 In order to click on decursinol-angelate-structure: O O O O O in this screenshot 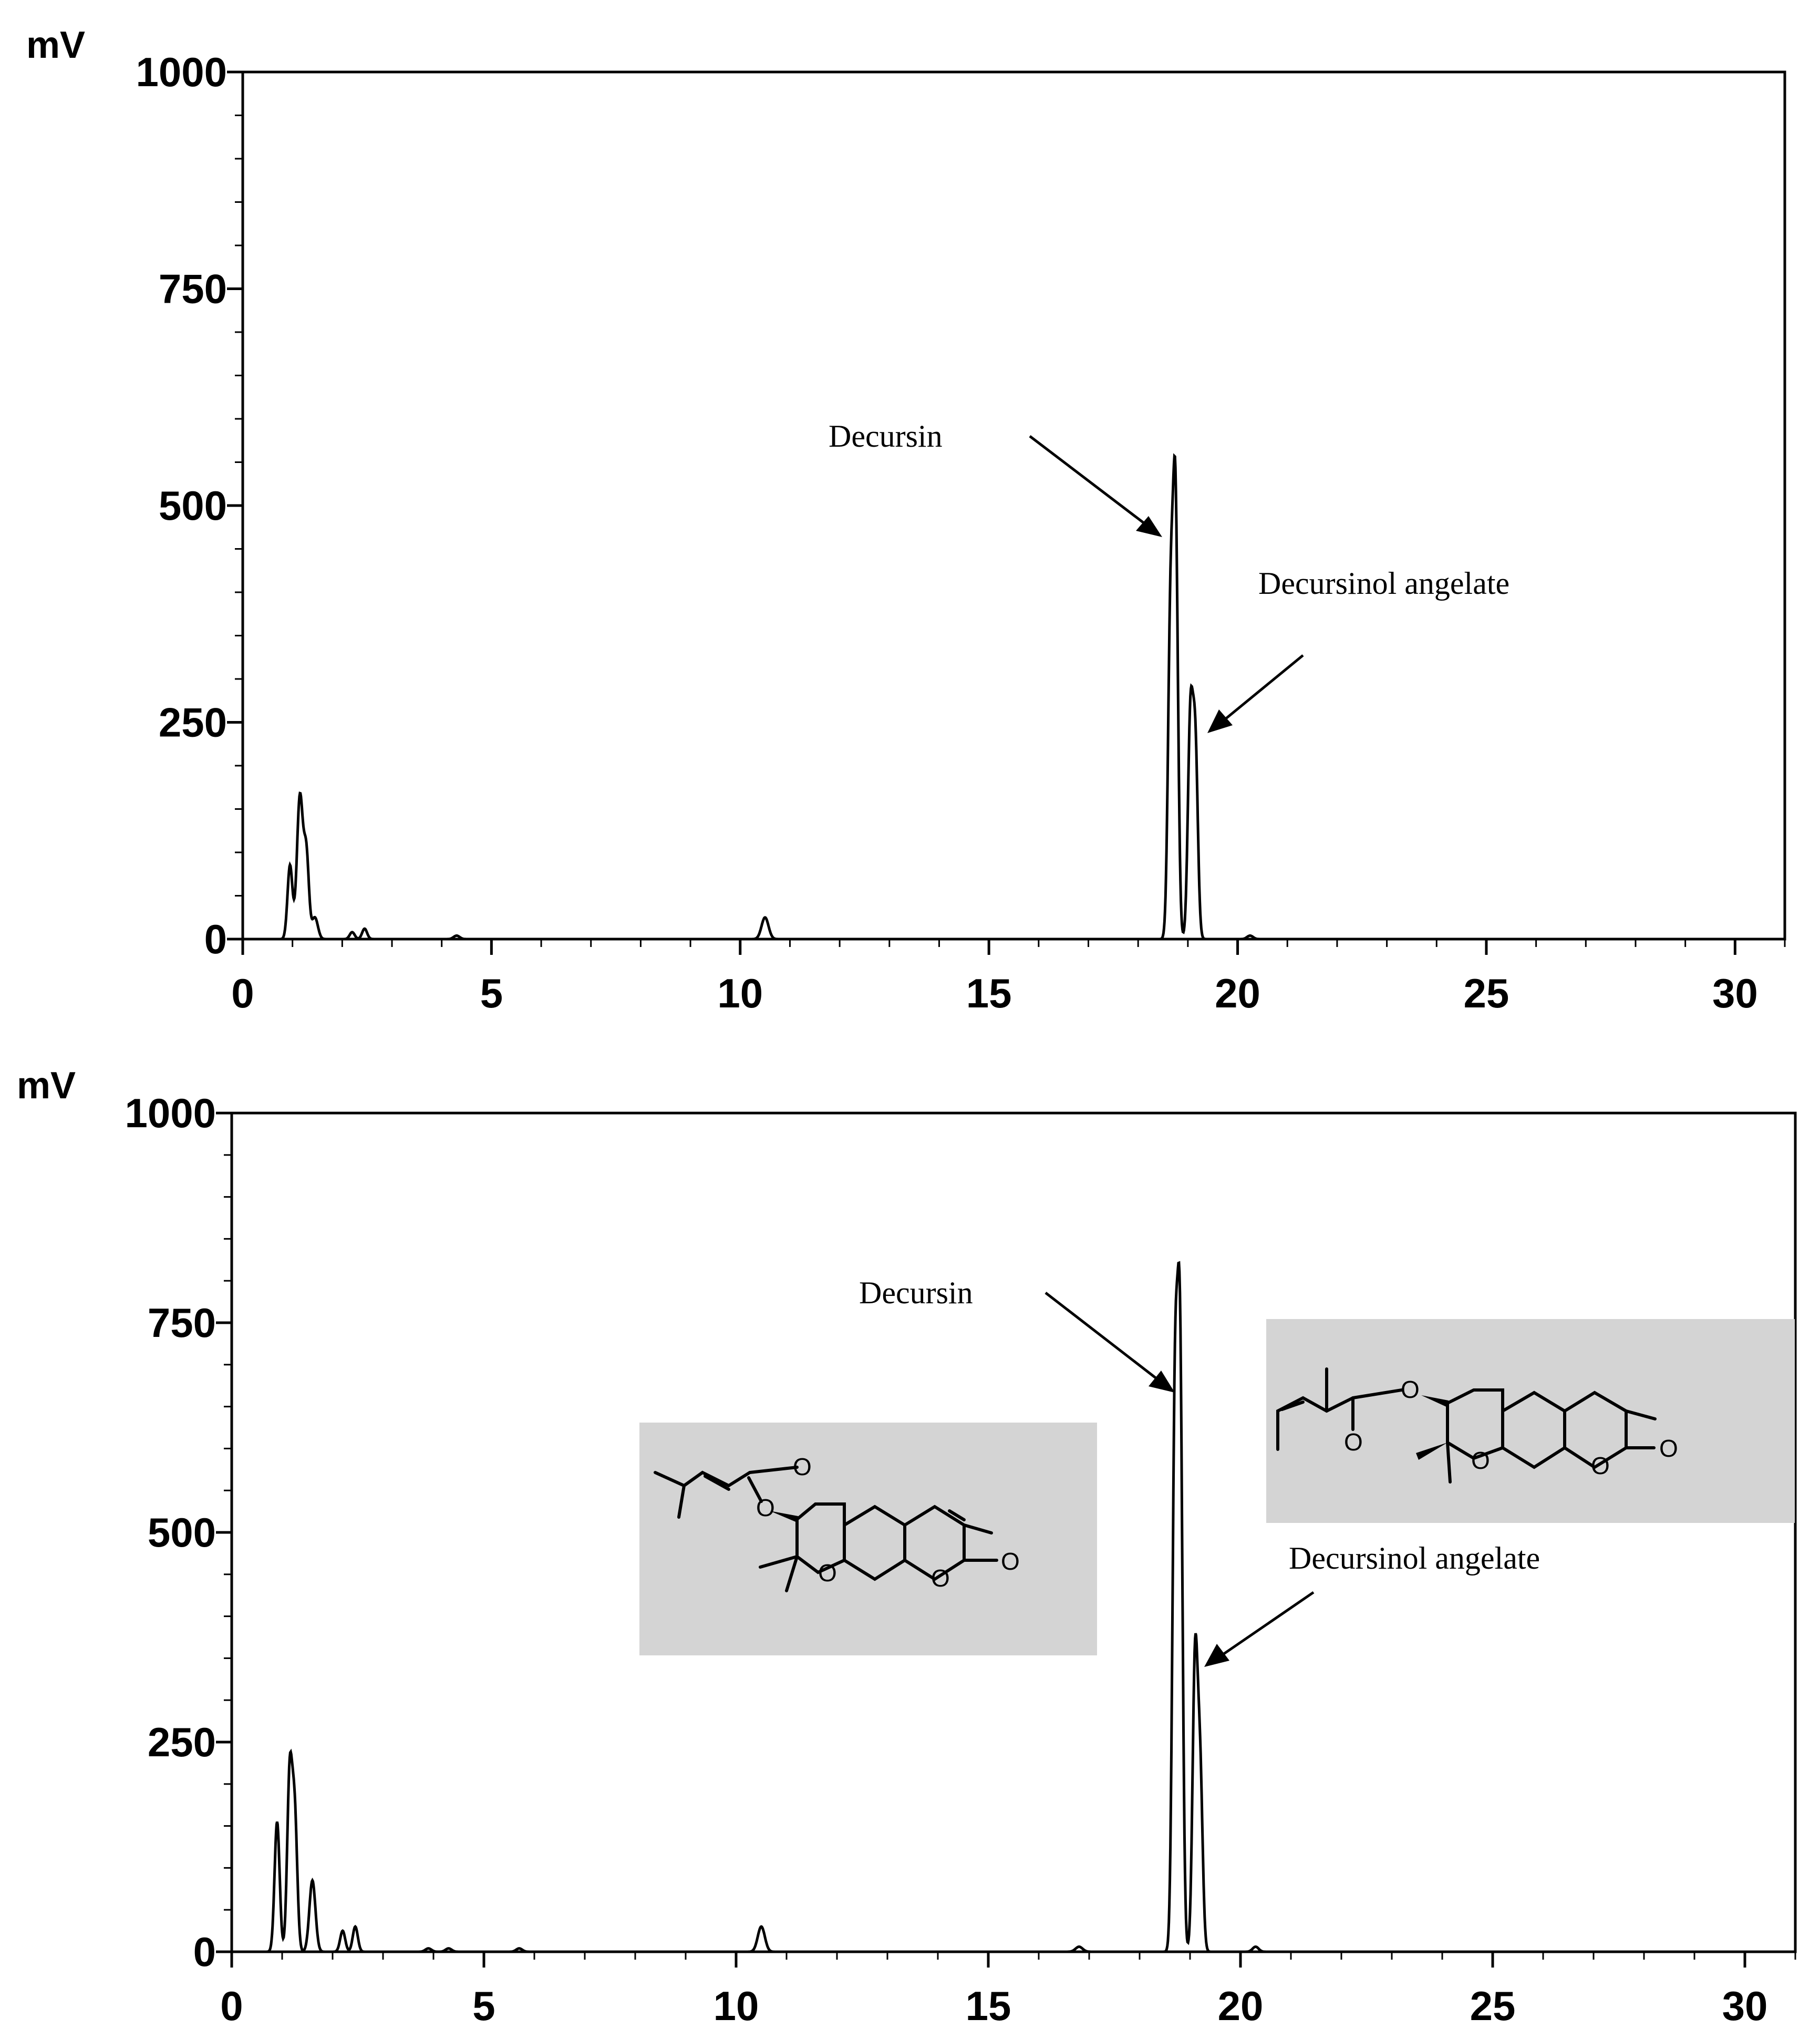, I will do `click(1530, 1421)`.